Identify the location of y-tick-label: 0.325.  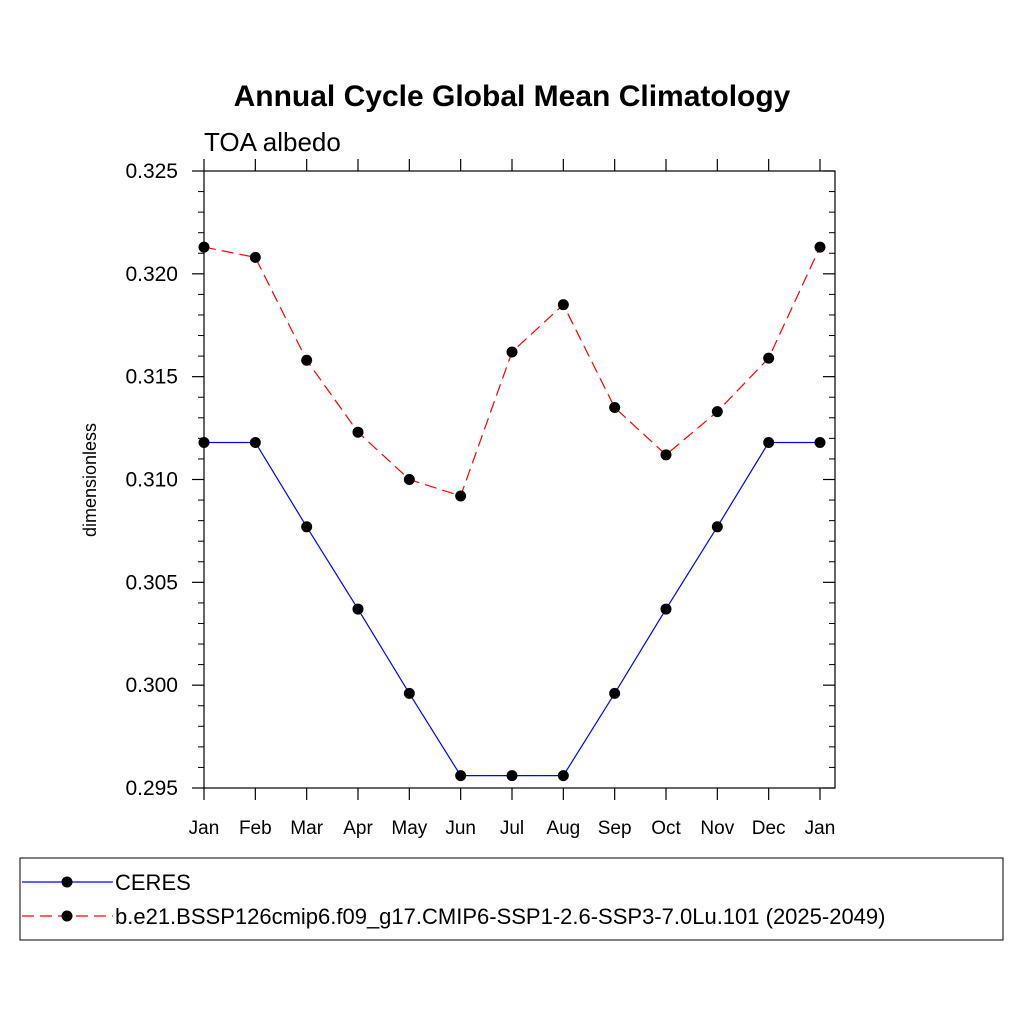
(151, 171).